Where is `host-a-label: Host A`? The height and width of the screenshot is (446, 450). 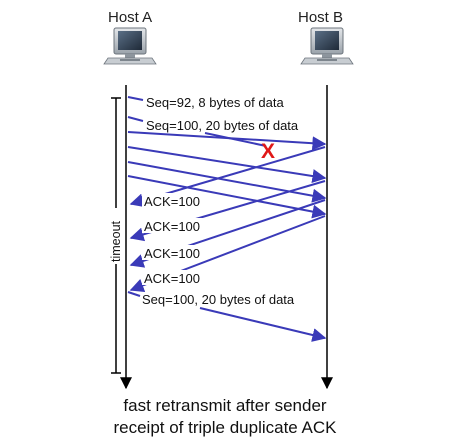 host-a-label: Host A is located at coordinates (130, 17).